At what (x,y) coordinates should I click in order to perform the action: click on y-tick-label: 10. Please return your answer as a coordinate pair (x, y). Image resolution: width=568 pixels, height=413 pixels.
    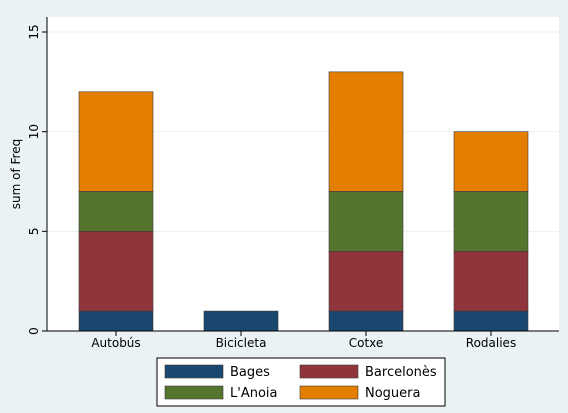
    Looking at the image, I should click on (34, 131).